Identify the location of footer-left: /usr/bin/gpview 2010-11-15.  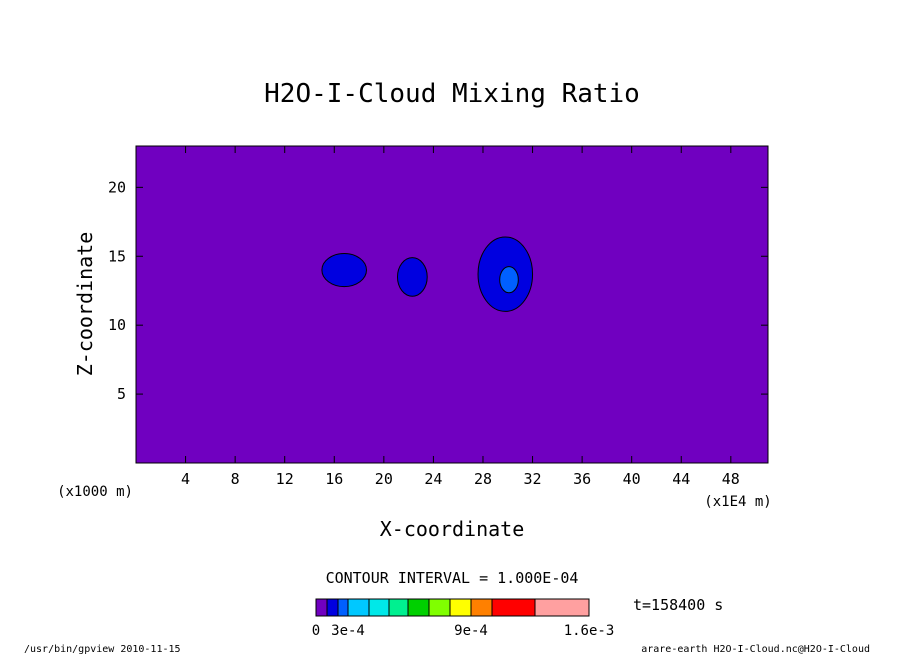
(102, 649).